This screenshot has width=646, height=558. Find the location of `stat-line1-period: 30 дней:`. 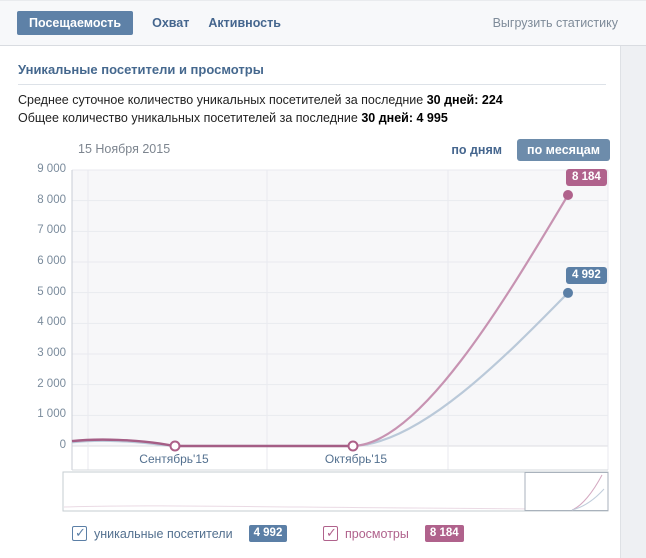

stat-line1-period: 30 дней: is located at coordinates (452, 100).